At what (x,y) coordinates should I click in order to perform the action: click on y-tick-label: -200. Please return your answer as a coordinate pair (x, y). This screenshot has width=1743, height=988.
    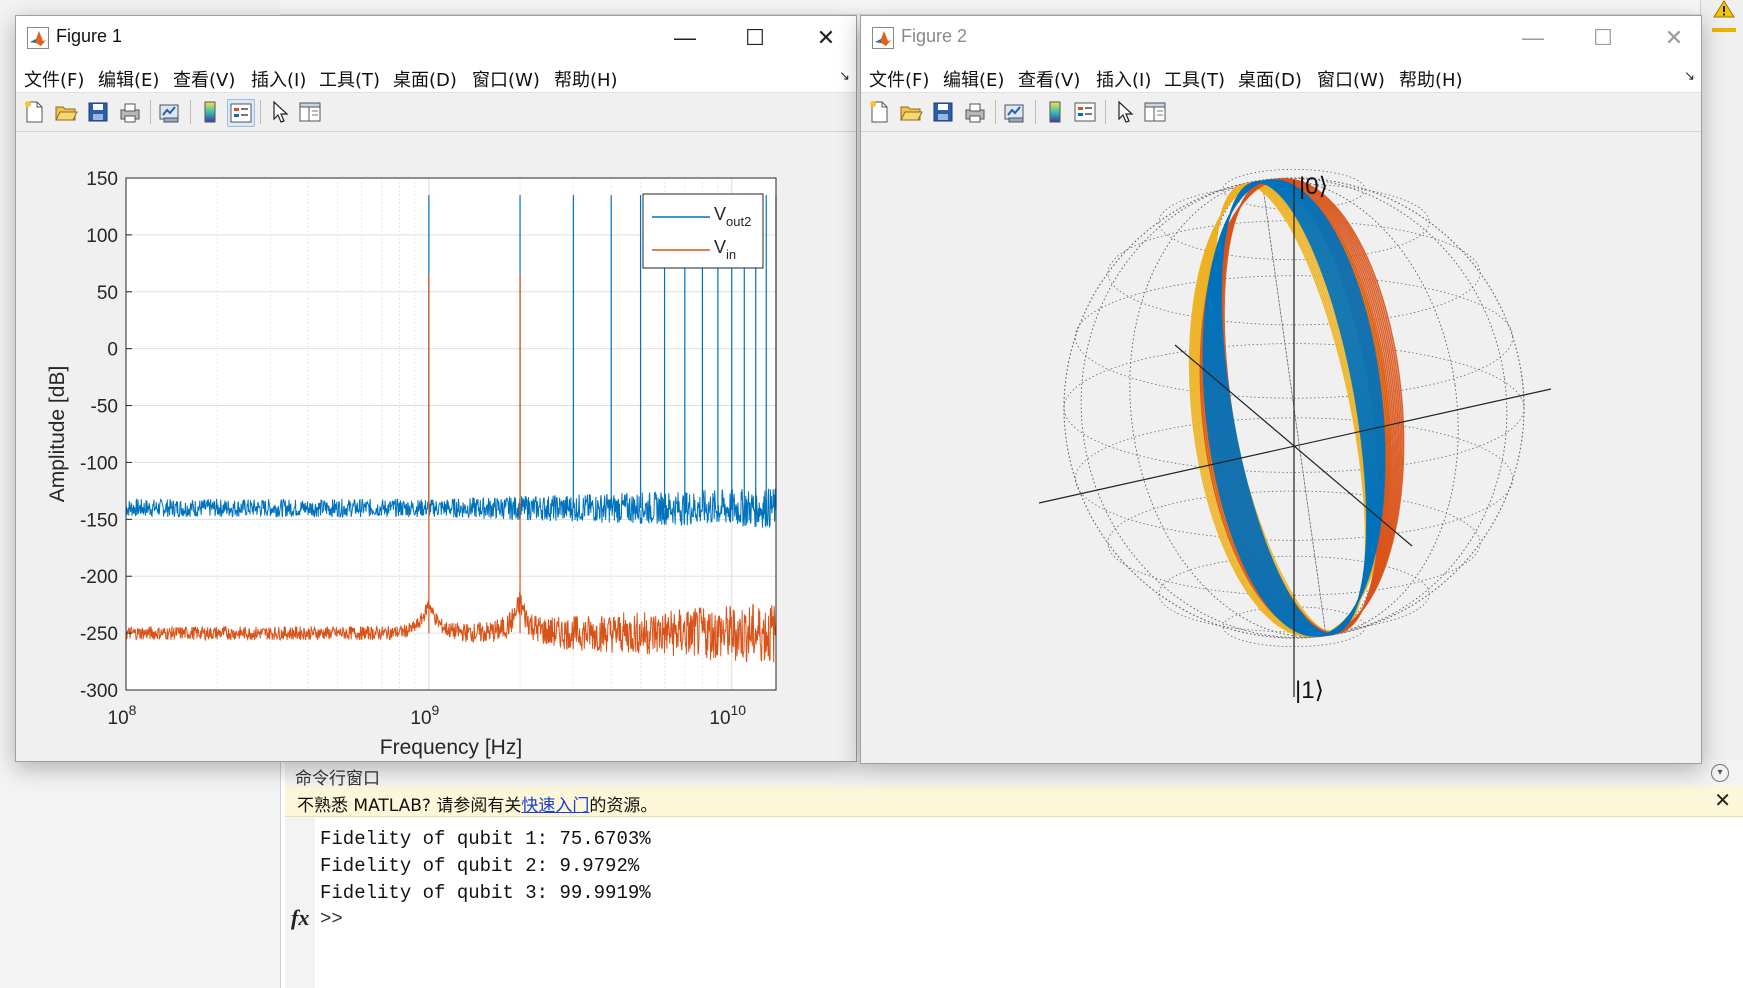
    Looking at the image, I should click on (99, 577).